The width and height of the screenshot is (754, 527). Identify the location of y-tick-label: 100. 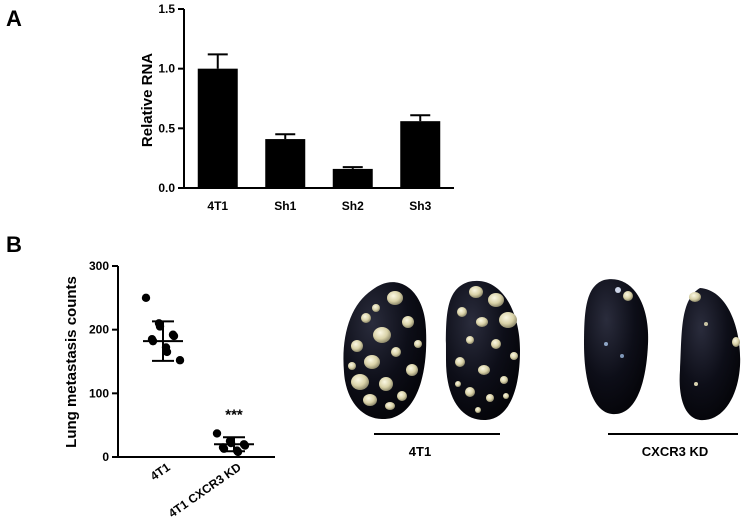
(99, 393).